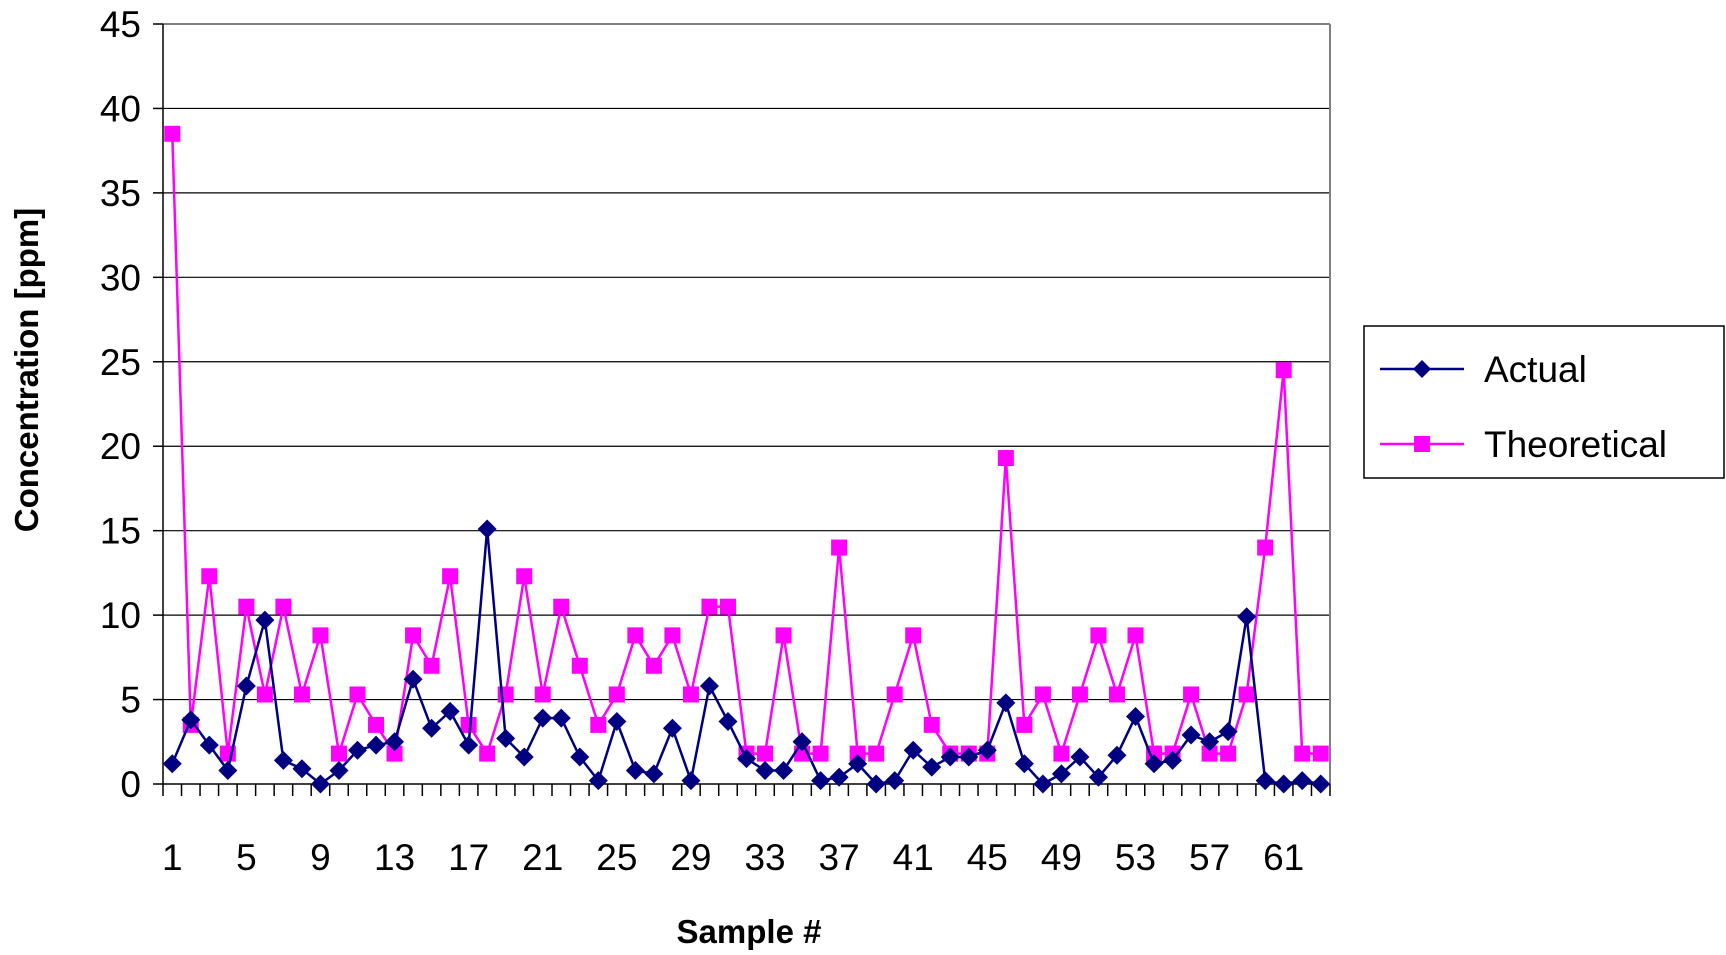 The height and width of the screenshot is (955, 1726). Describe the element at coordinates (120, 446) in the screenshot. I see `y-tick-label: 20` at that location.